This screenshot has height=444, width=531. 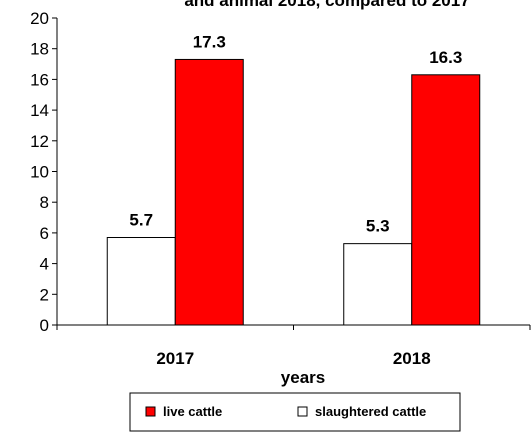 I want to click on data-label: 16.3, so click(x=445, y=57).